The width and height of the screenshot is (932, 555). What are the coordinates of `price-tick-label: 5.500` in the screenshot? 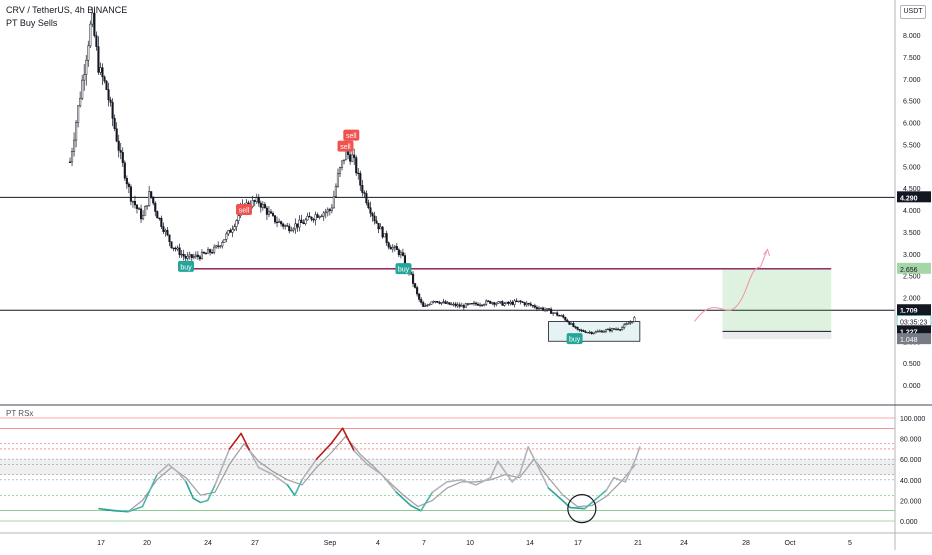 It's located at (912, 145).